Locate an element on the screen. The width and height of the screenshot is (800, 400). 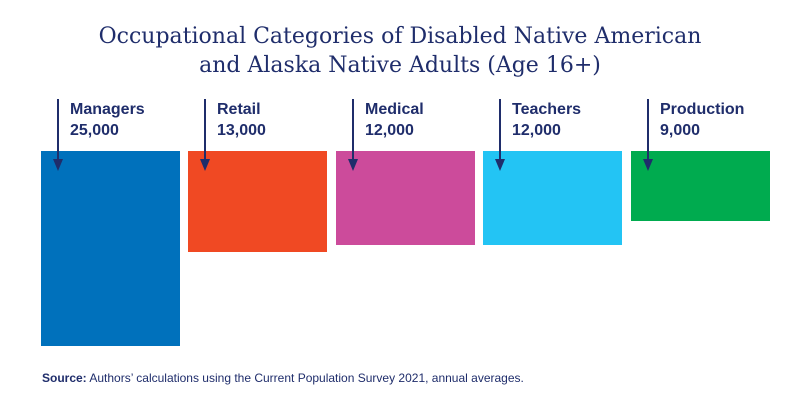
category-label: Production is located at coordinates (702, 109).